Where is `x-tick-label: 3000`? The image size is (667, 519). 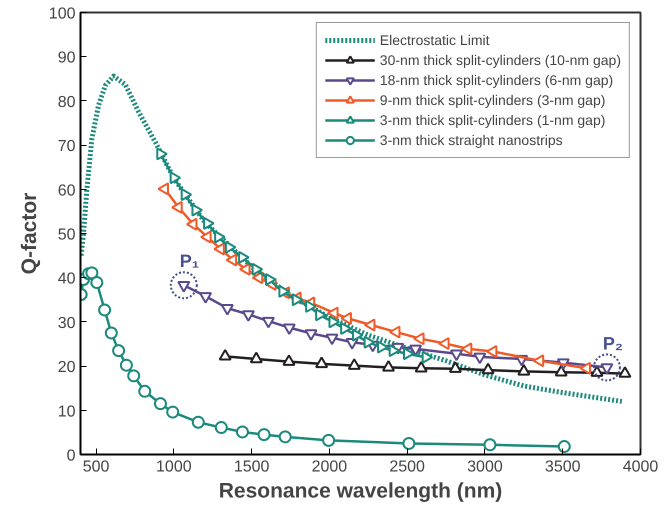 x-tick-label: 3000 is located at coordinates (485, 467).